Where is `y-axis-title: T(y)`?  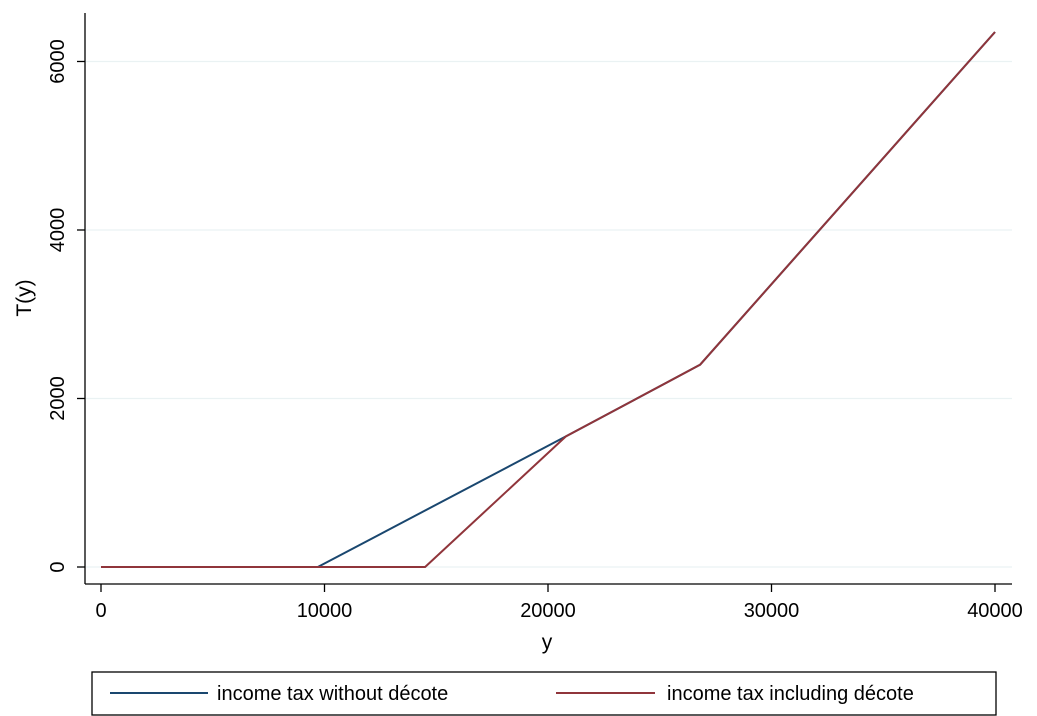 y-axis-title: T(y) is located at coordinates (24, 297).